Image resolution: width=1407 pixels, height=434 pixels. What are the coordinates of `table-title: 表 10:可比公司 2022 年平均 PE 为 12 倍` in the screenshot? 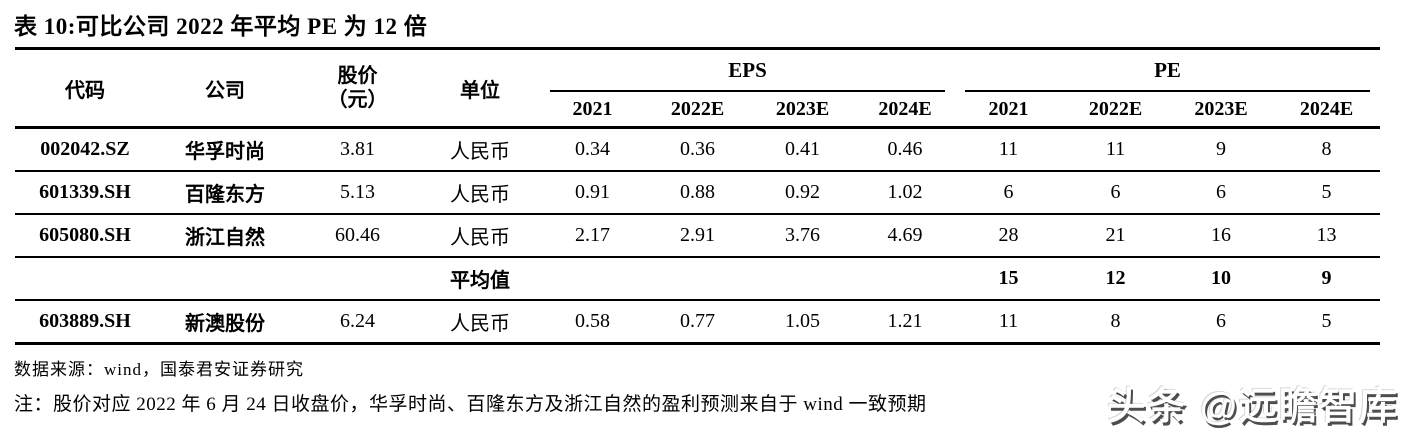 It's located at (221, 26).